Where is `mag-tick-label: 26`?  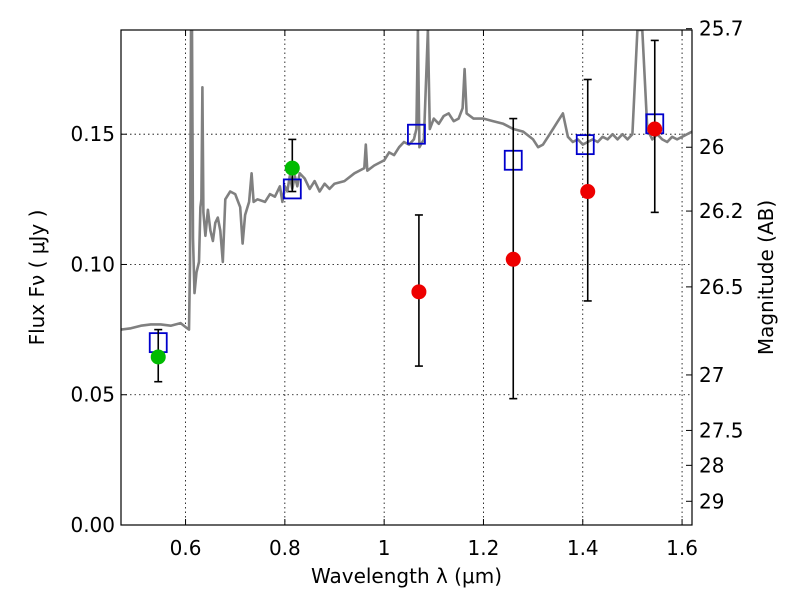 mag-tick-label: 26 is located at coordinates (711, 147).